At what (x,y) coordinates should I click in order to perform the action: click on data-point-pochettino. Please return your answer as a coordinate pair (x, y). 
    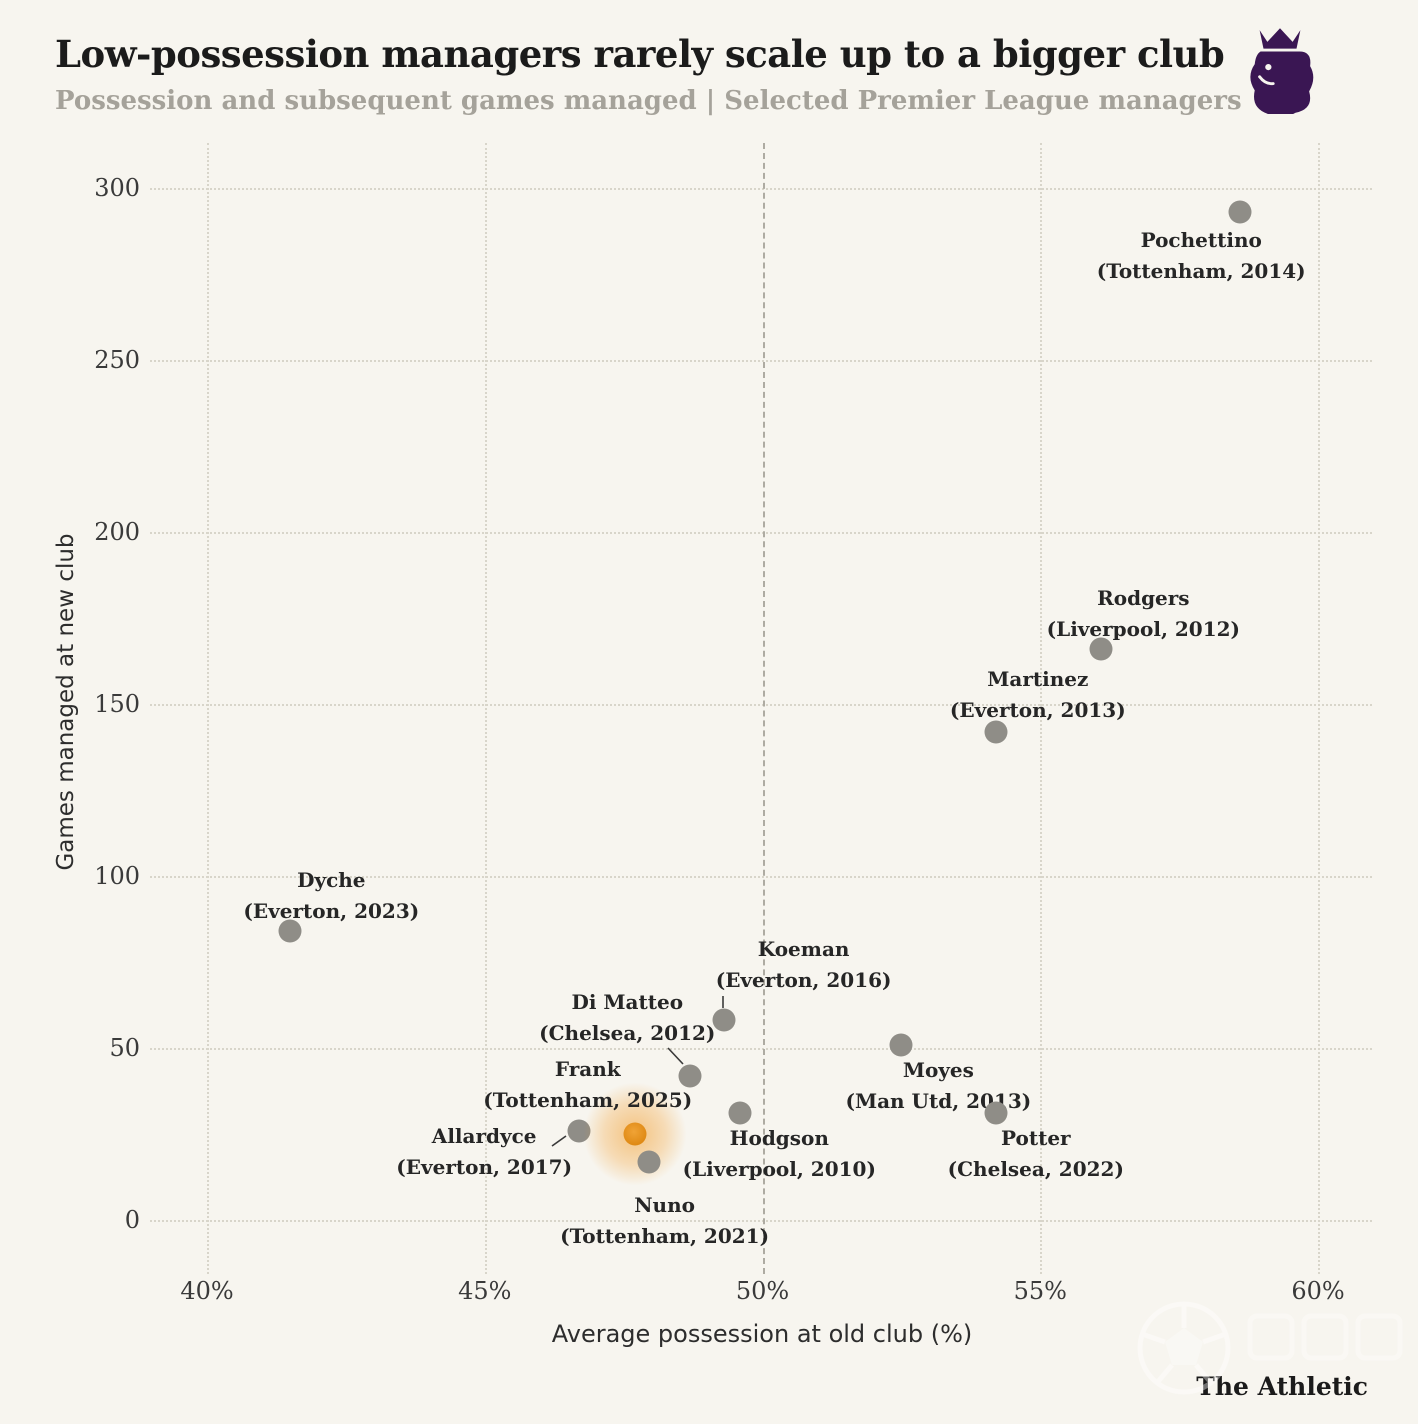
    Looking at the image, I should click on (1240, 212).